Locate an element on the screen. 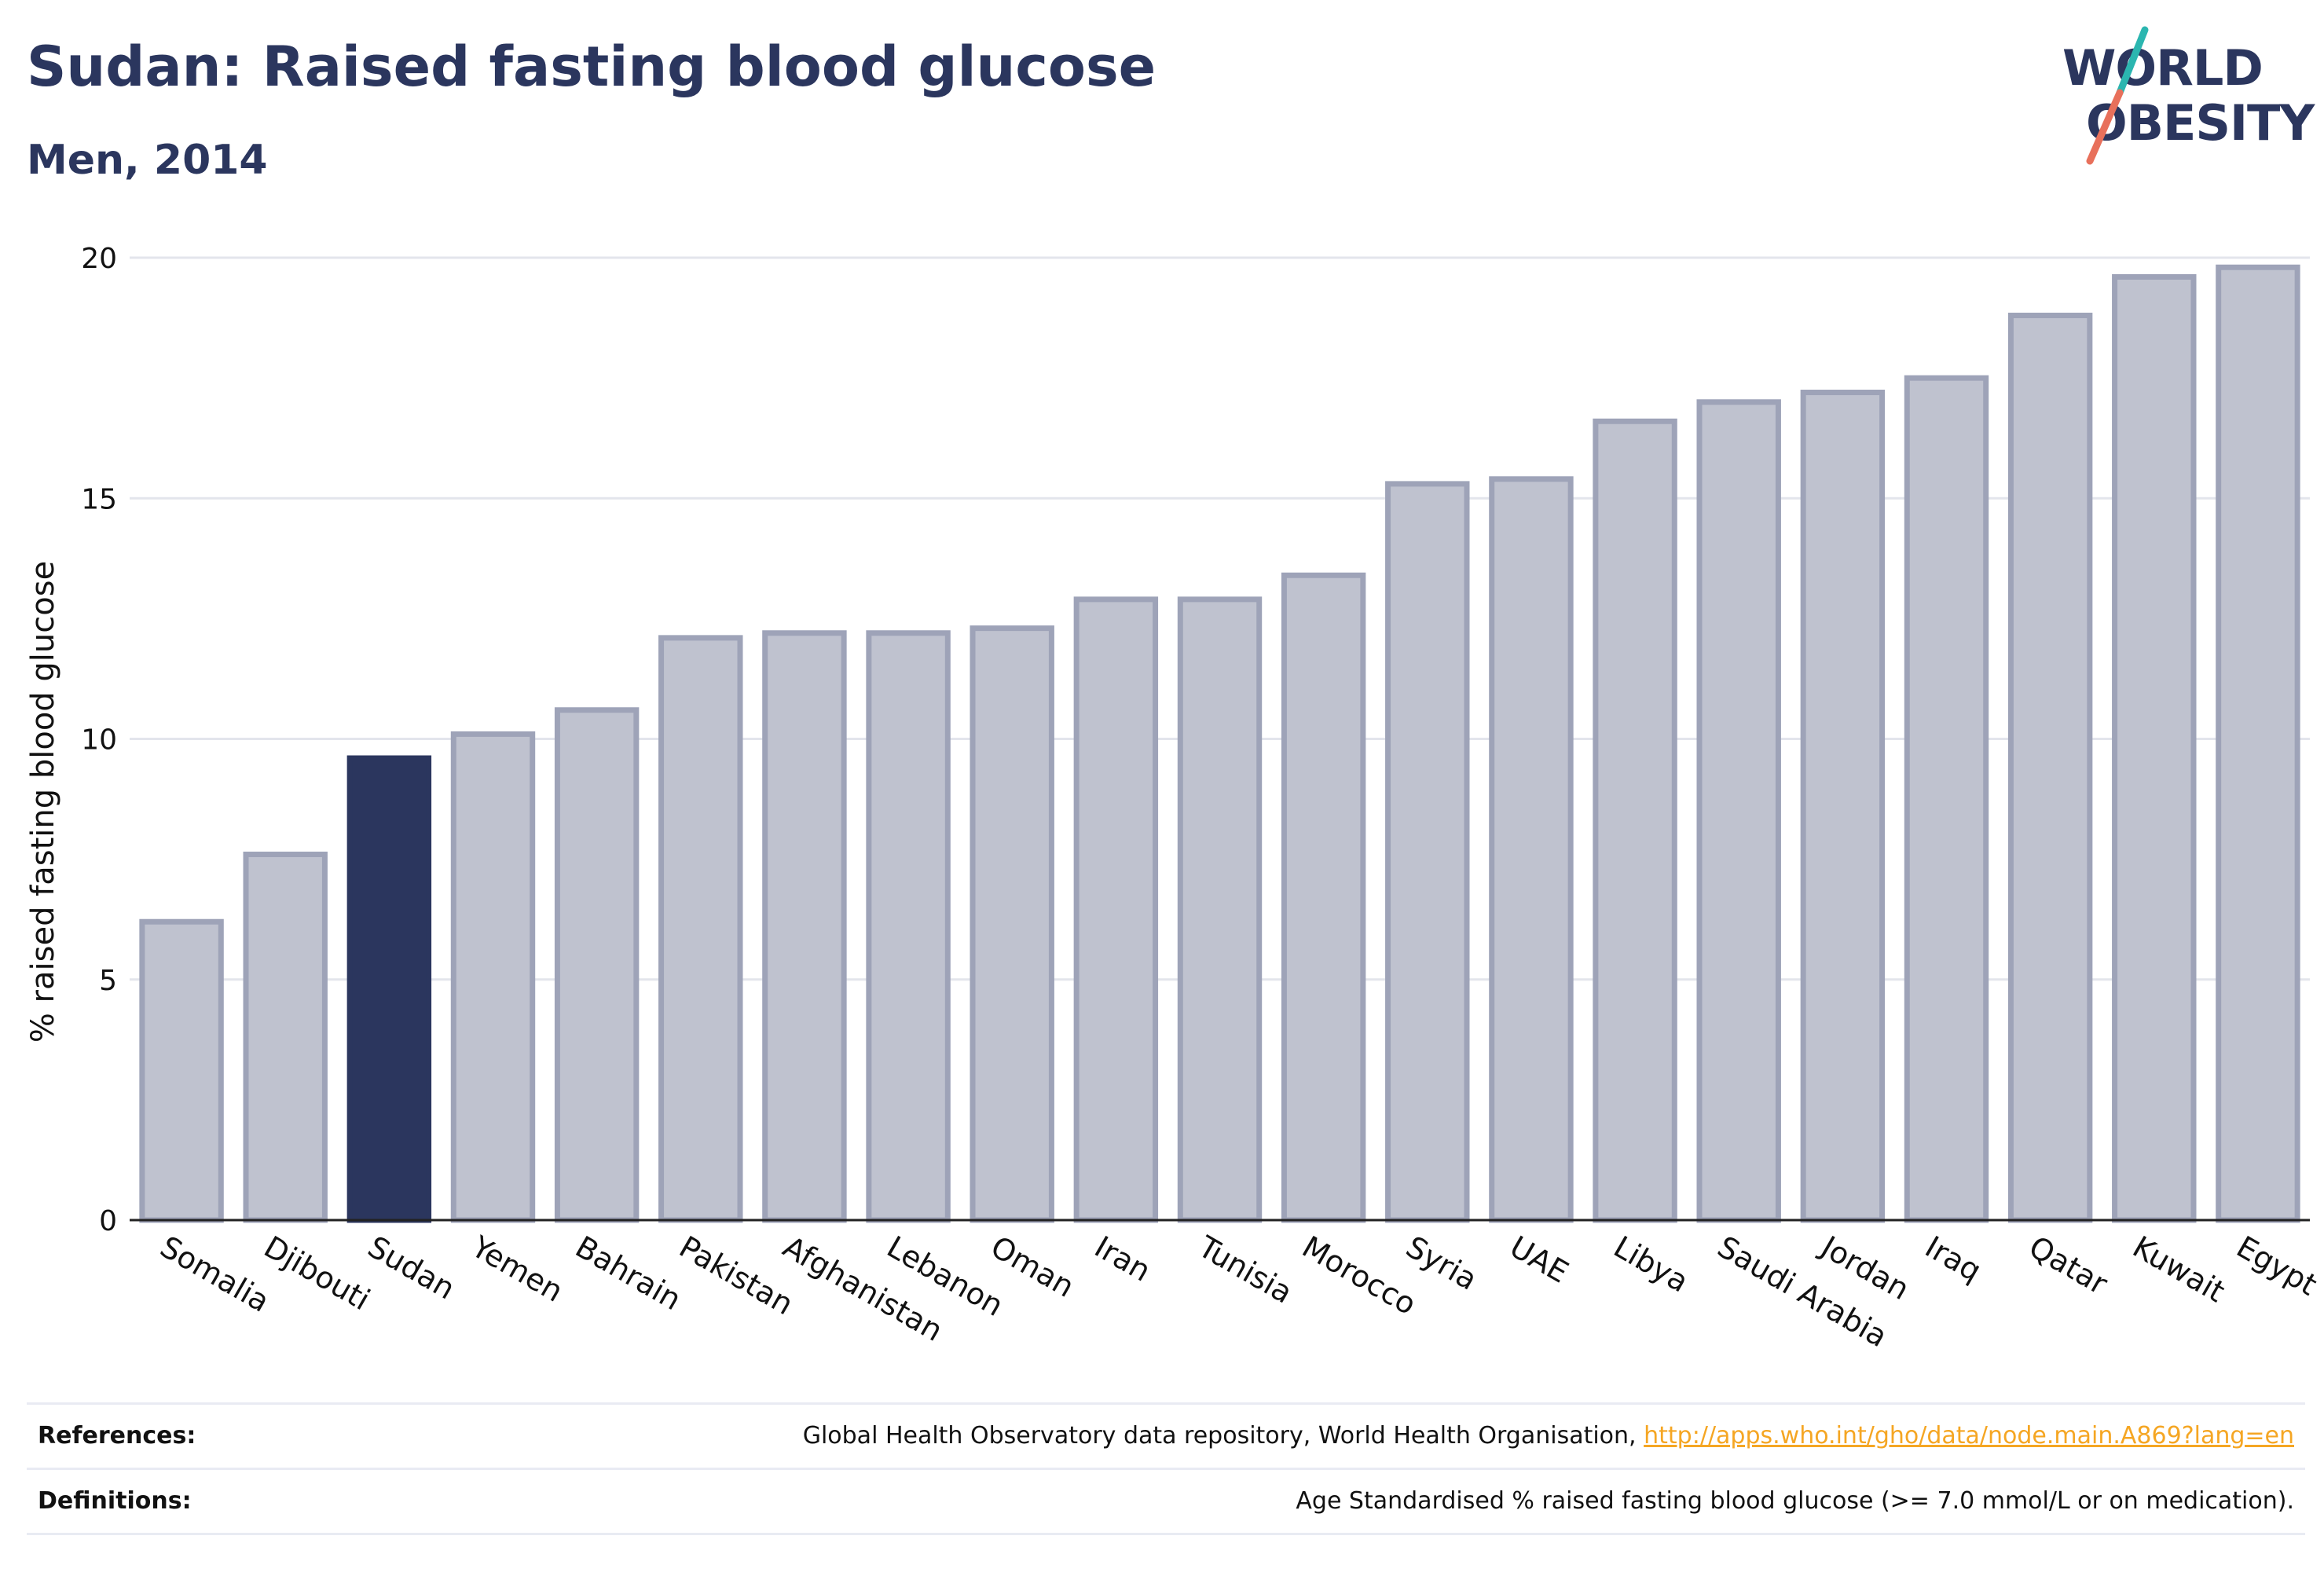 This screenshot has width=2324, height=1576. x-tick-label: Pakistan is located at coordinates (736, 1276).